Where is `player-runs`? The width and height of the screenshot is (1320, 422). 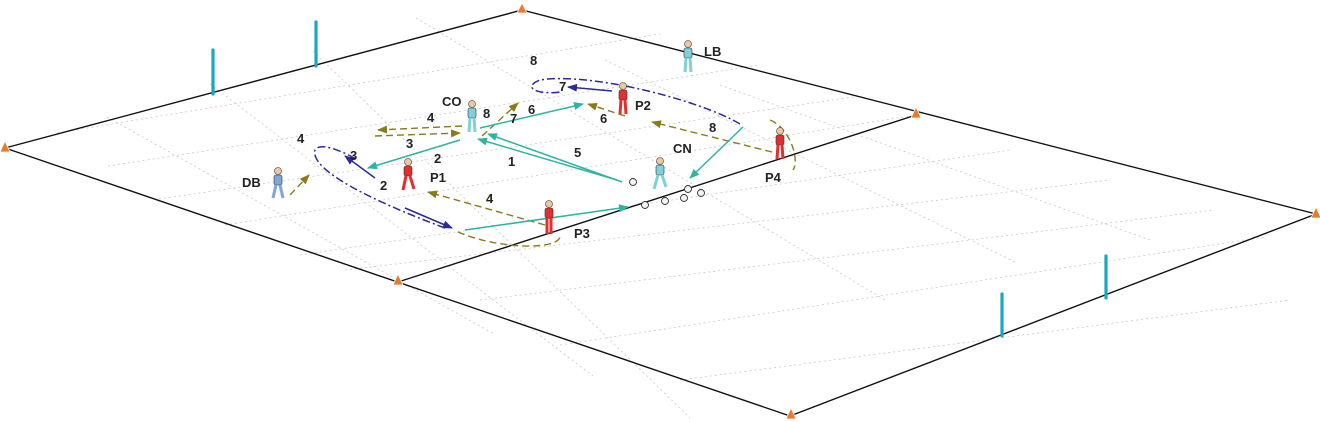 player-runs is located at coordinates (542, 174).